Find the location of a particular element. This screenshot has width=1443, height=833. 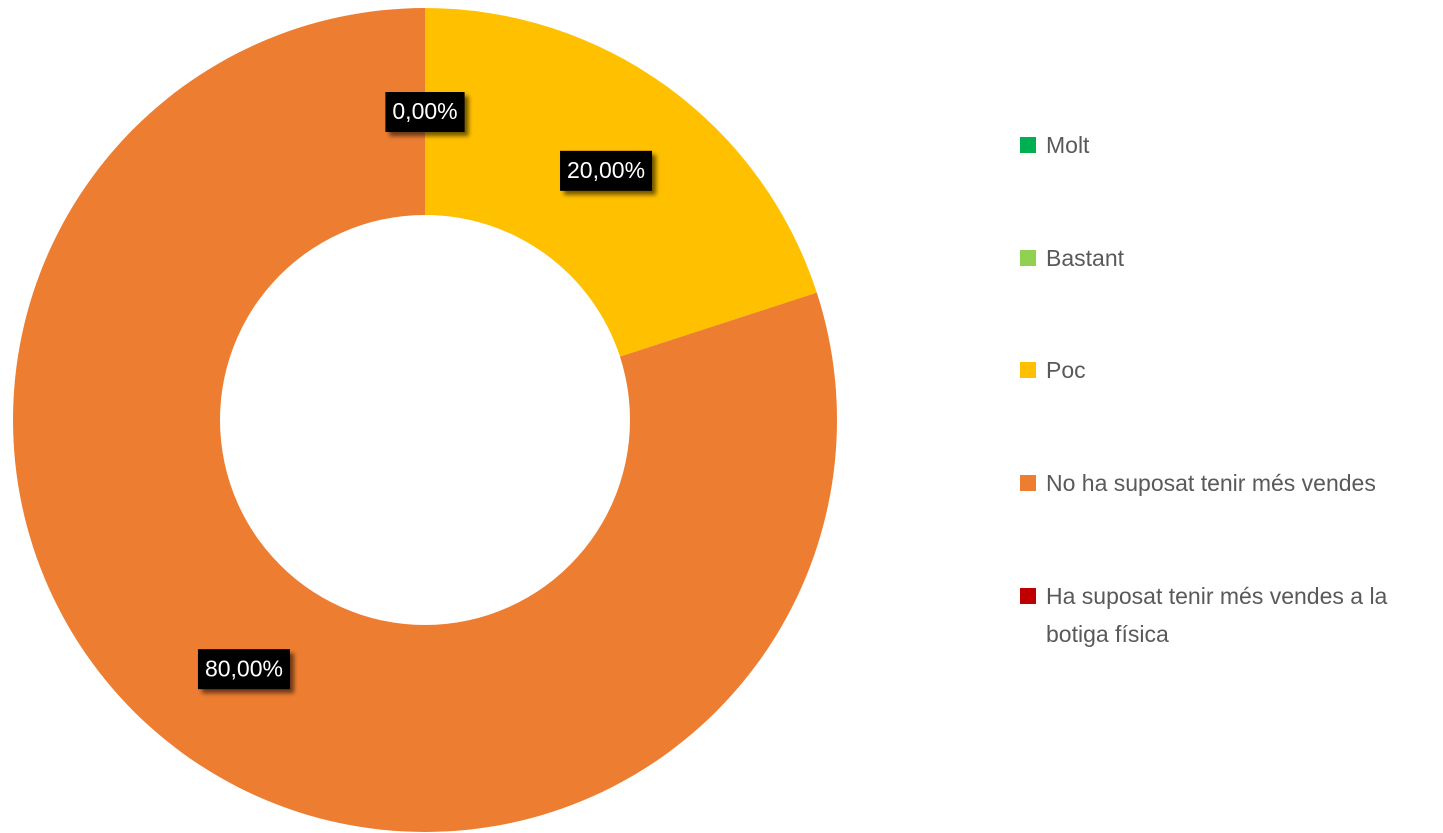

legend-label: Bastant is located at coordinates (1085, 258).